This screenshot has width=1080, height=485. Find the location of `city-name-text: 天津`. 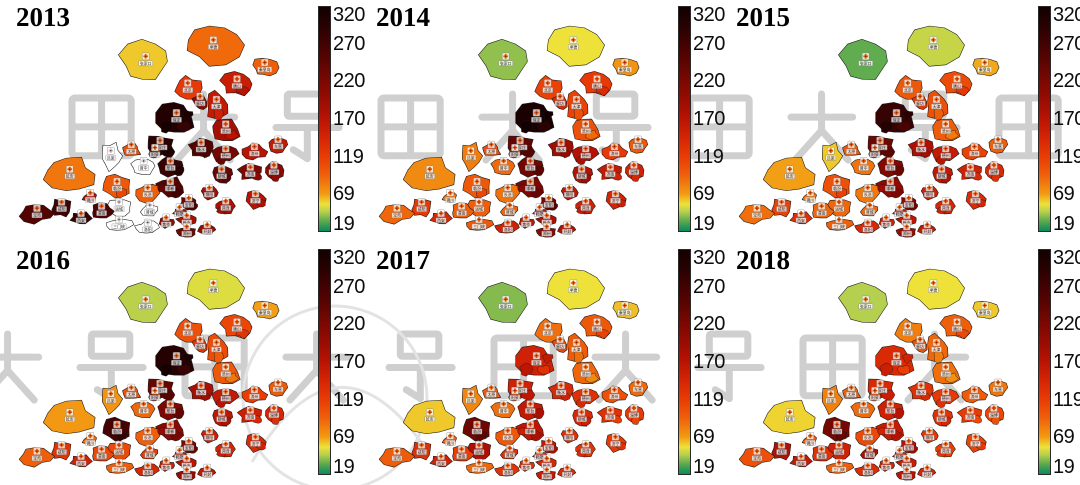

city-name-text: 天津 is located at coordinates (577, 106).